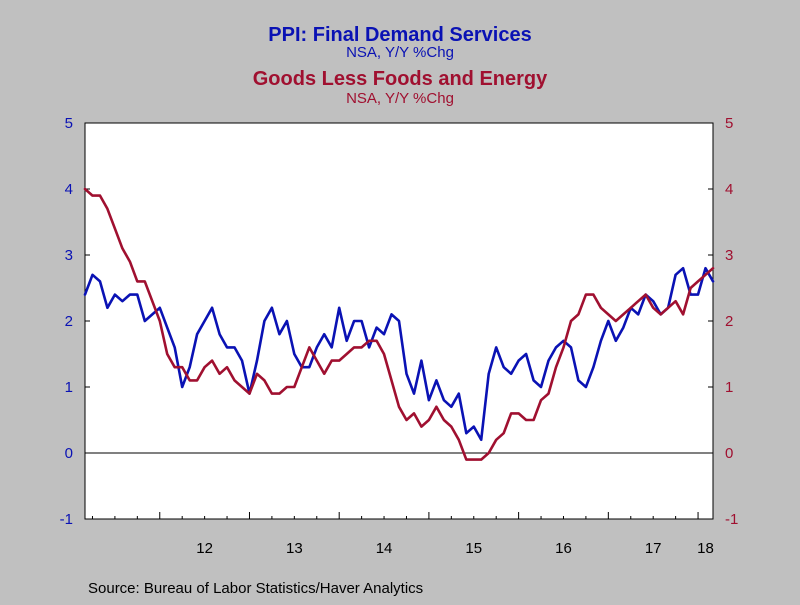  Describe the element at coordinates (400, 79) in the screenshot. I see `series2-title: Goods Less Foods and Energy` at that location.